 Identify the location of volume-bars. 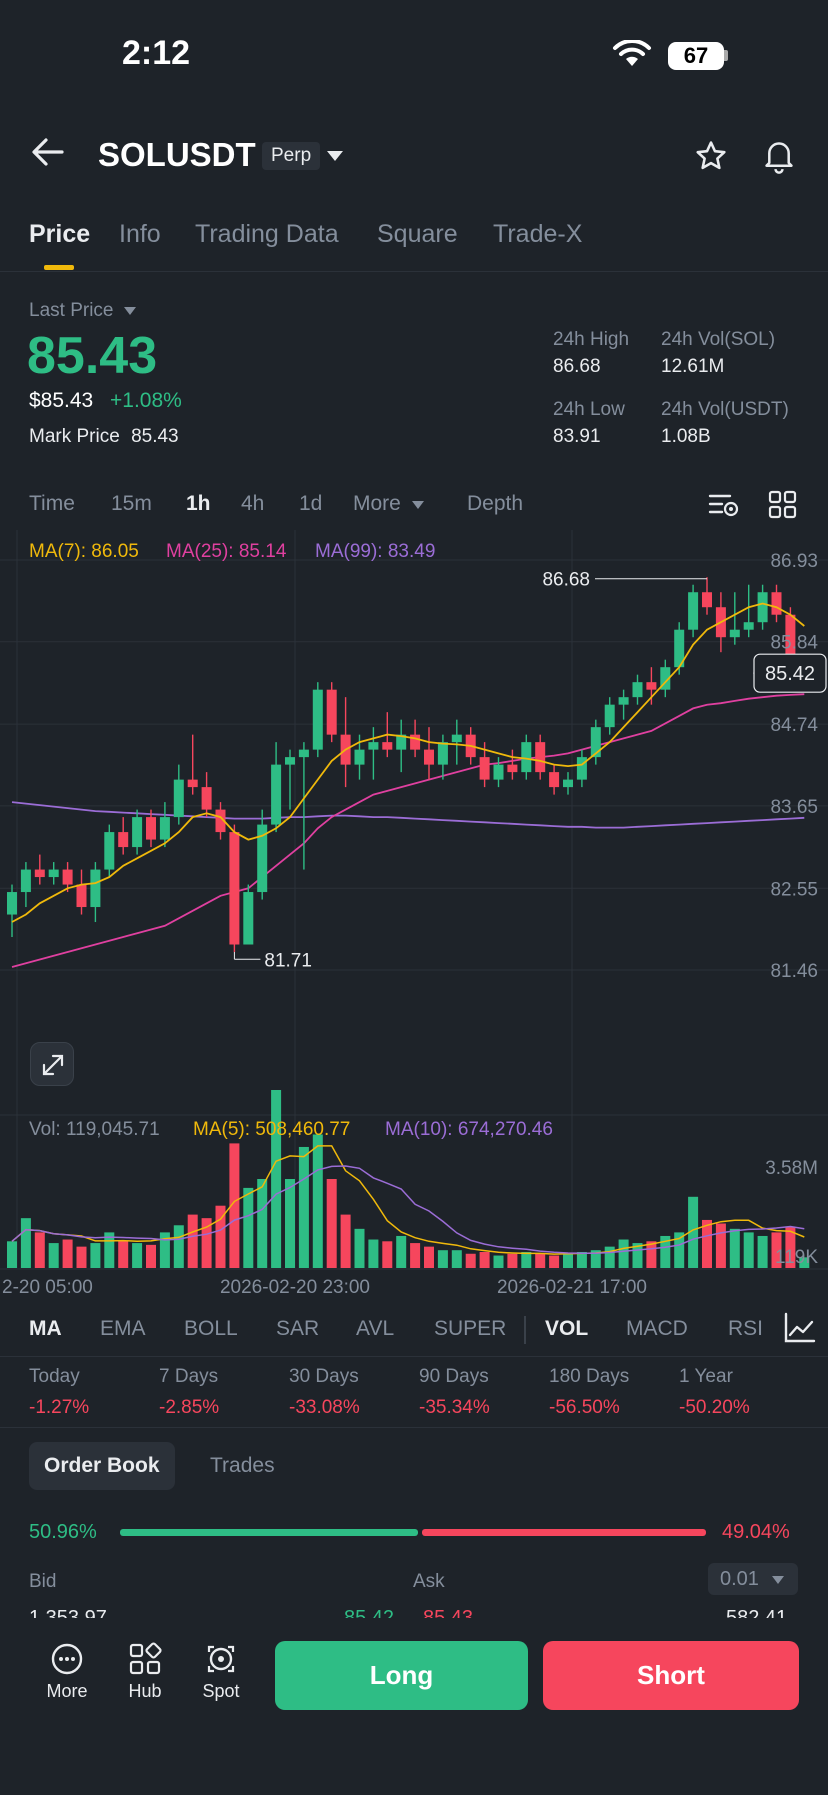
(408, 1179).